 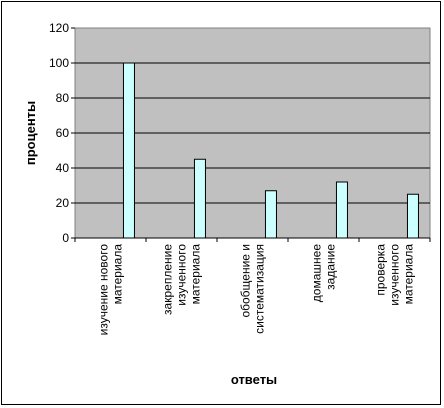 I want to click on x-category-label-line: проверка, so click(x=381, y=270).